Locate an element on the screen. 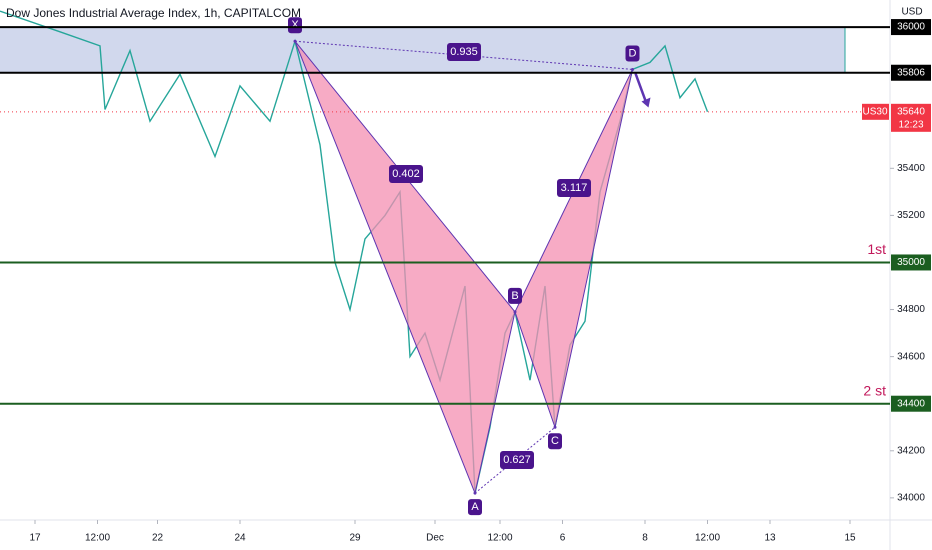 This screenshot has height=550, width=932. level-value: 35000 is located at coordinates (911, 262).